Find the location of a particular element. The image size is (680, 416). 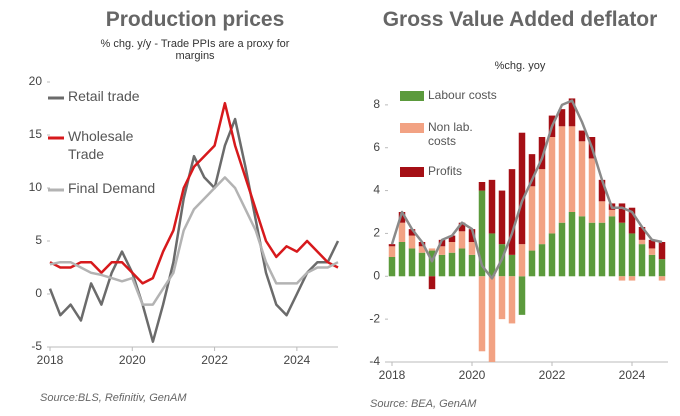

y-tick-label: 5 is located at coordinates (38, 240).